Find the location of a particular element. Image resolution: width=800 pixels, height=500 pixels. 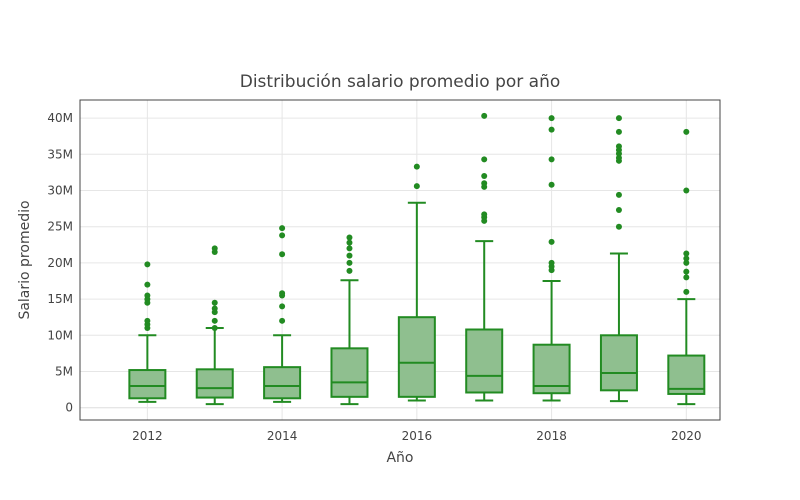

x-tick-label: 2016 is located at coordinates (417, 436).